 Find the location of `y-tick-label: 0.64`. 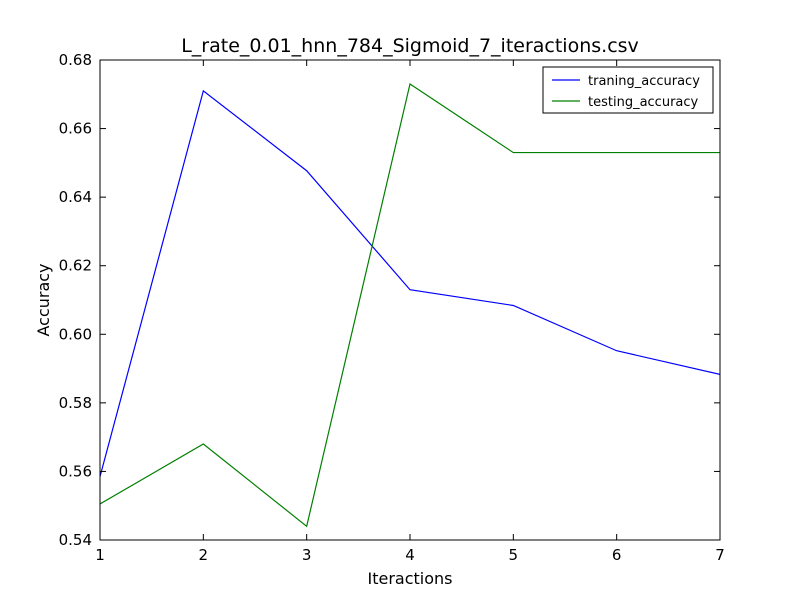

y-tick-label: 0.64 is located at coordinates (75, 197).